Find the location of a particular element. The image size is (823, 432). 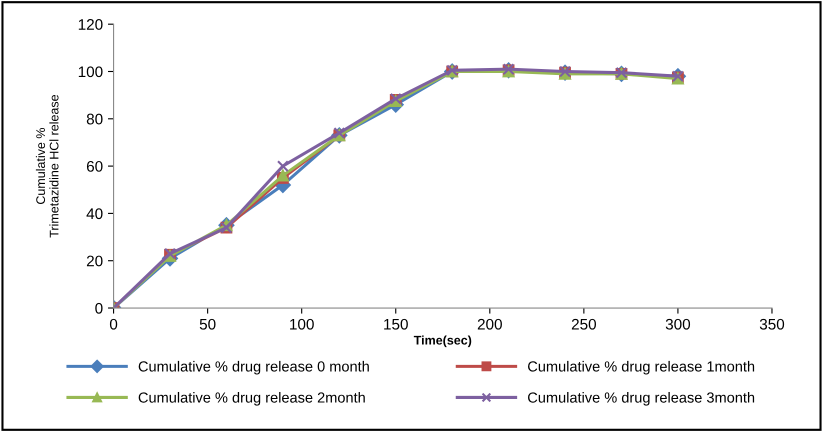

legend-label: Cumulative % drug release 0 month is located at coordinates (253, 367).